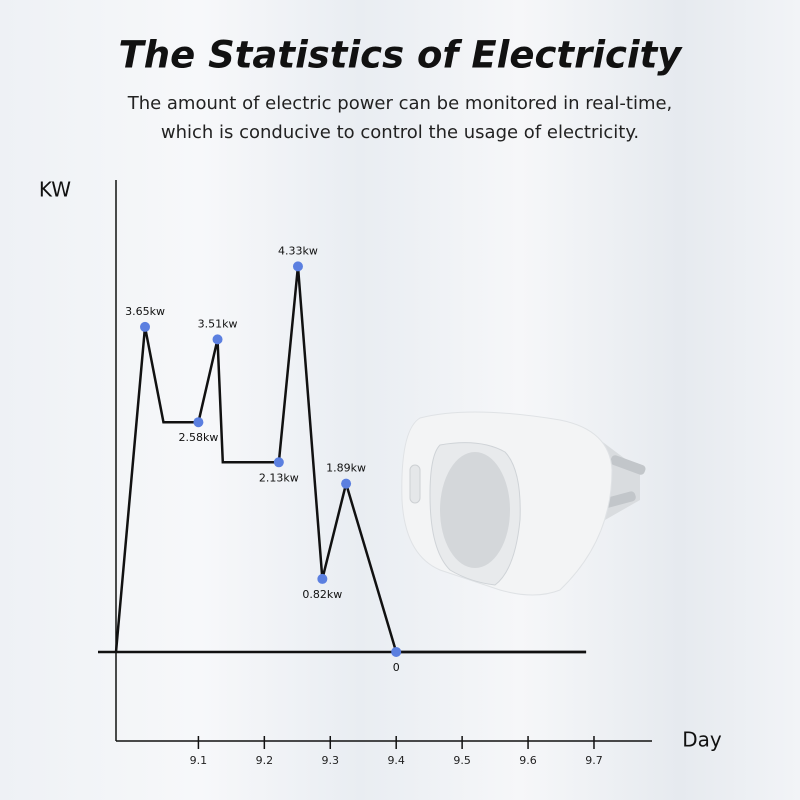 Image resolution: width=800 pixels, height=800 pixels. Describe the element at coordinates (462, 760) in the screenshot. I see `x-tick-label: 9.5` at that location.